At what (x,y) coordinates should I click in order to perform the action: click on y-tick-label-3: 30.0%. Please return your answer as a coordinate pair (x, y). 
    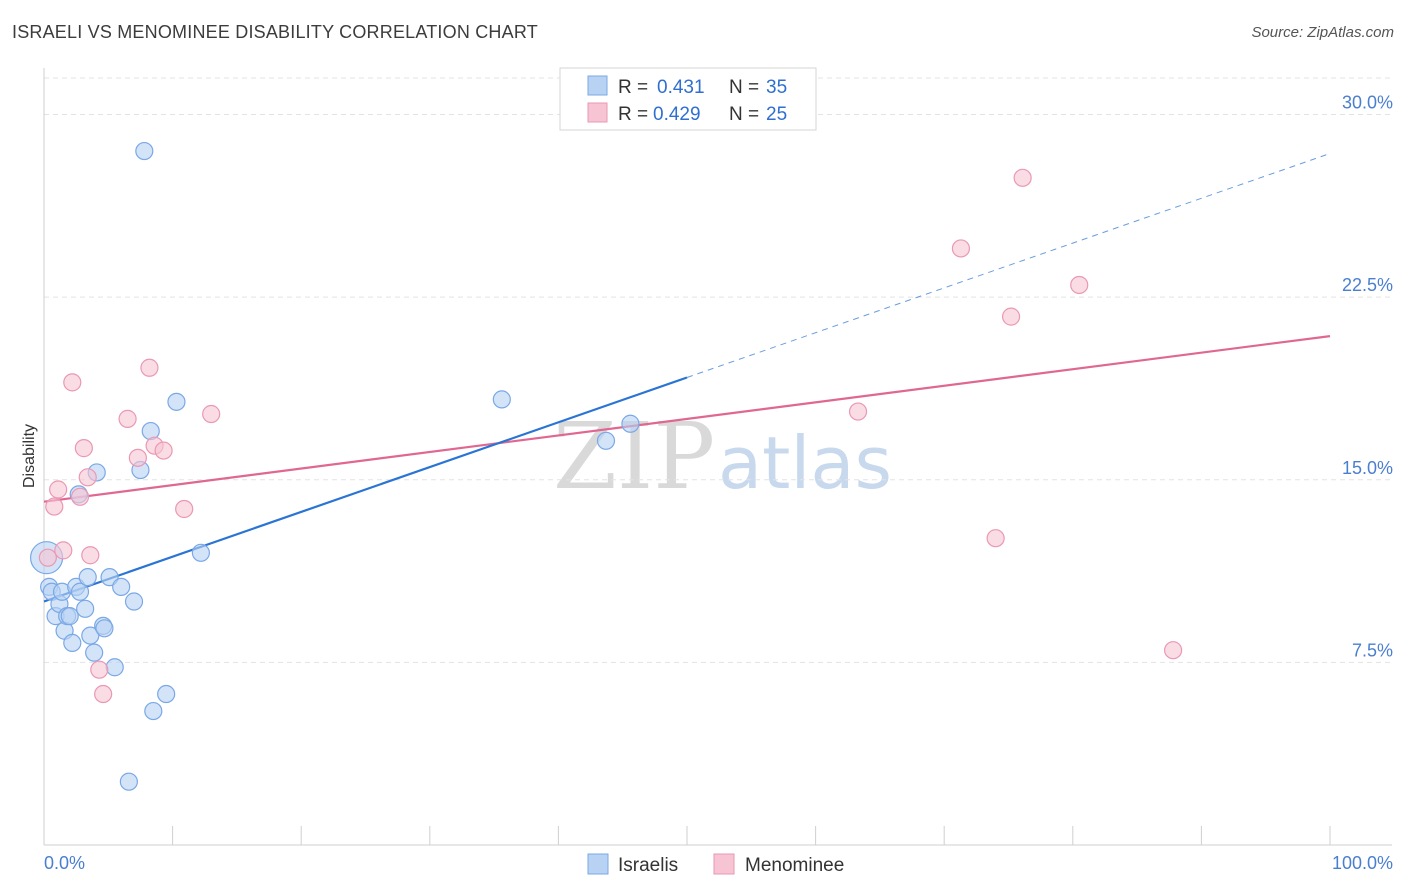
    Looking at the image, I should click on (1367, 103).